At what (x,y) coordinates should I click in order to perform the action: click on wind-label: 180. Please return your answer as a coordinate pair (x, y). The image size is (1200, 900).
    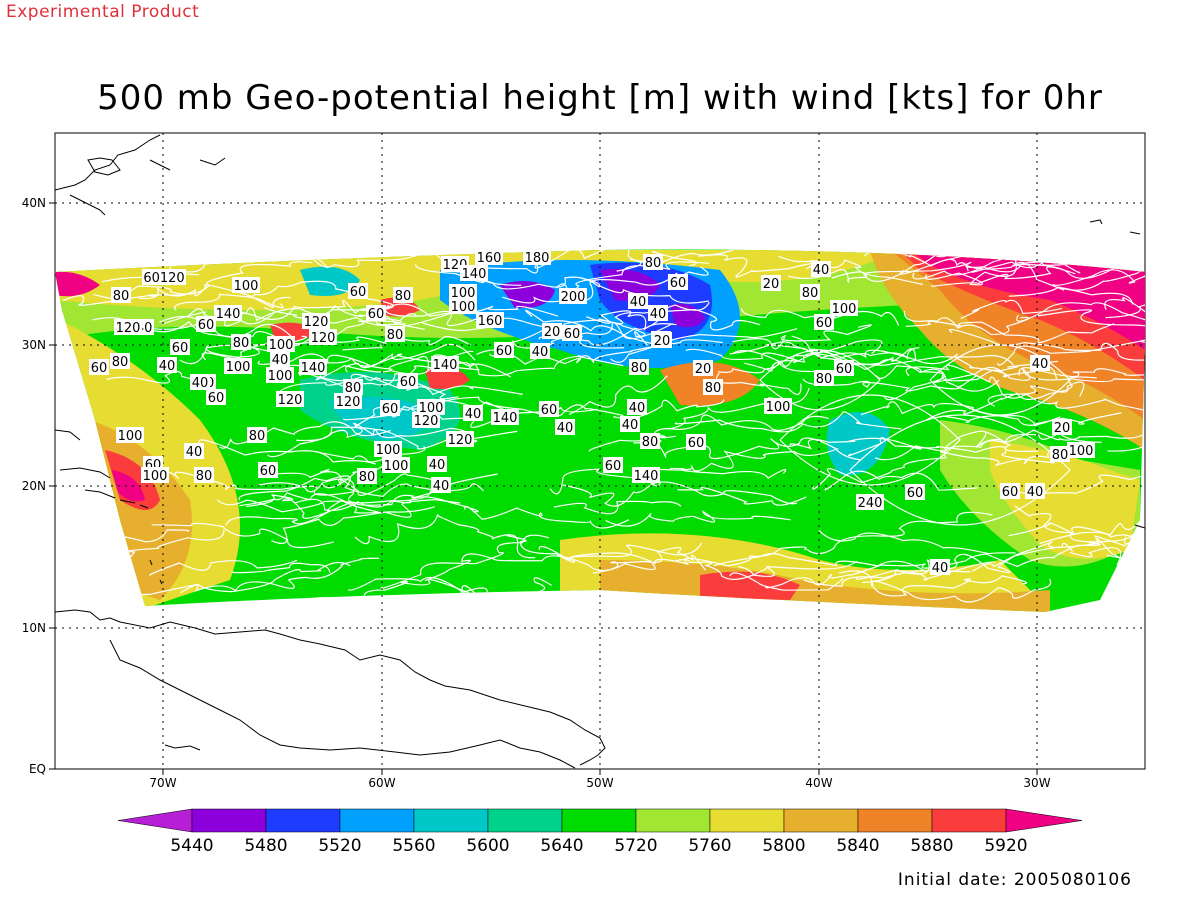
    Looking at the image, I should click on (537, 257).